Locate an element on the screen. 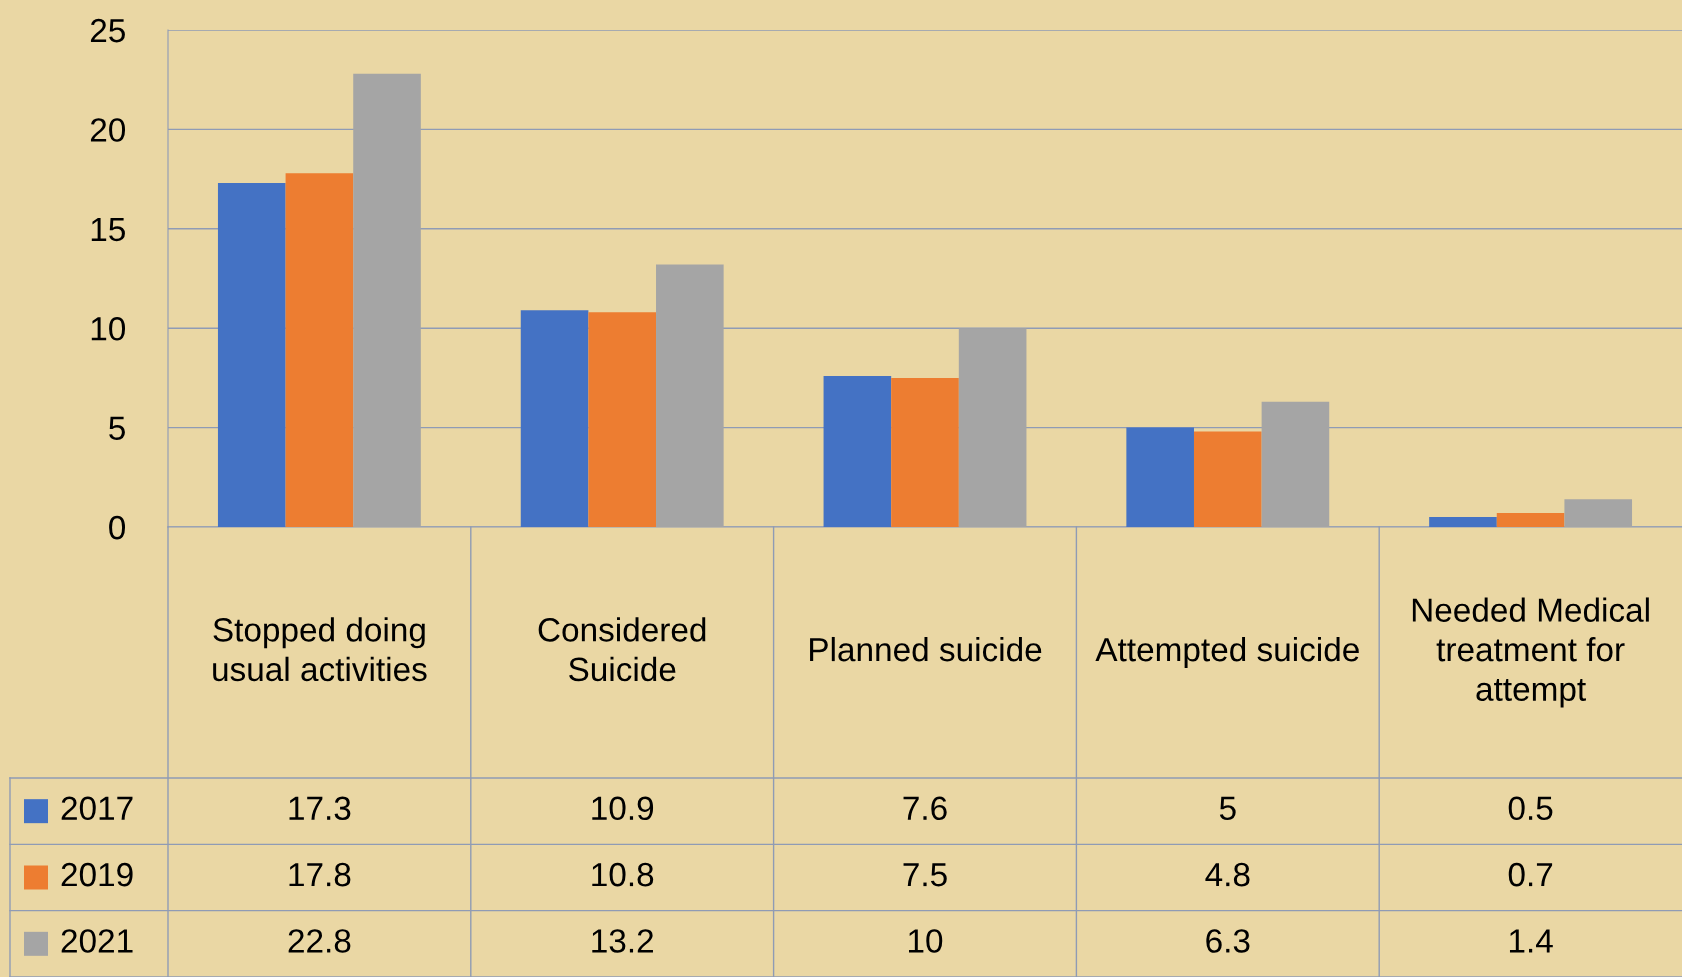 The width and height of the screenshot is (1682, 977). data-label: 10.8 is located at coordinates (623, 874).